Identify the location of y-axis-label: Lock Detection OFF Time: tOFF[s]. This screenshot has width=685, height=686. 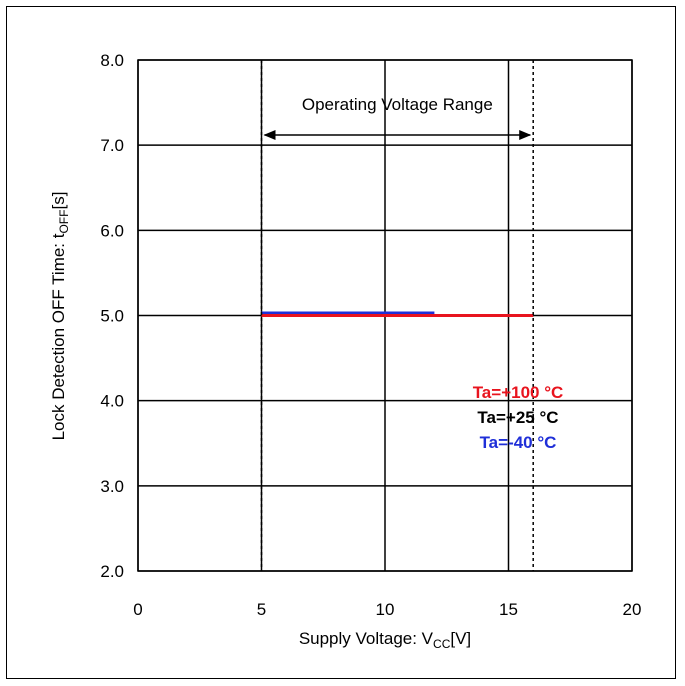
(60, 316).